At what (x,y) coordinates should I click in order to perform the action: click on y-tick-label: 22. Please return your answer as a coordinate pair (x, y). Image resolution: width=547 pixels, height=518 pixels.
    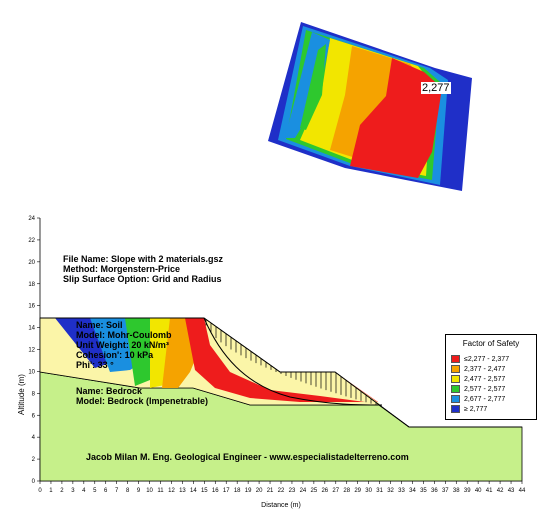
    Looking at the image, I should click on (31, 241).